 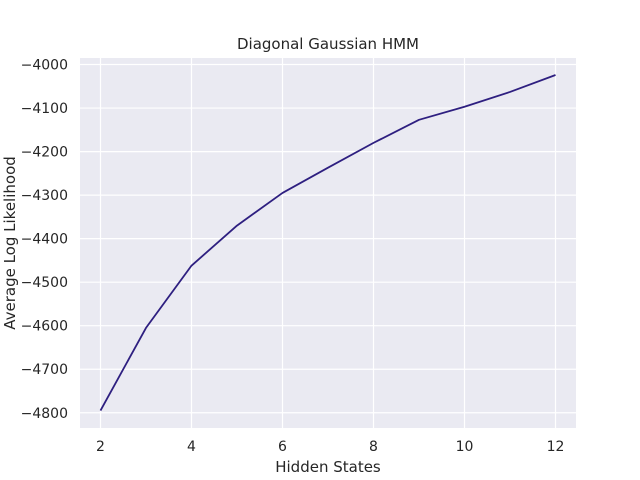 What do you see at coordinates (44, 109) in the screenshot?
I see `y-tick-label: −4100` at bounding box center [44, 109].